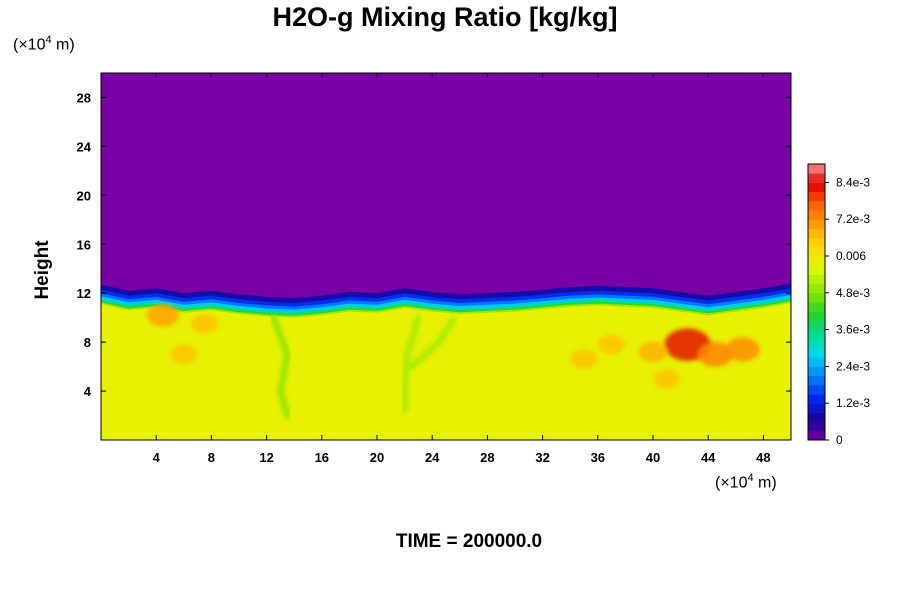 The image size is (900, 600). Describe the element at coordinates (266, 457) in the screenshot. I see `x-tick-label: 12` at that location.